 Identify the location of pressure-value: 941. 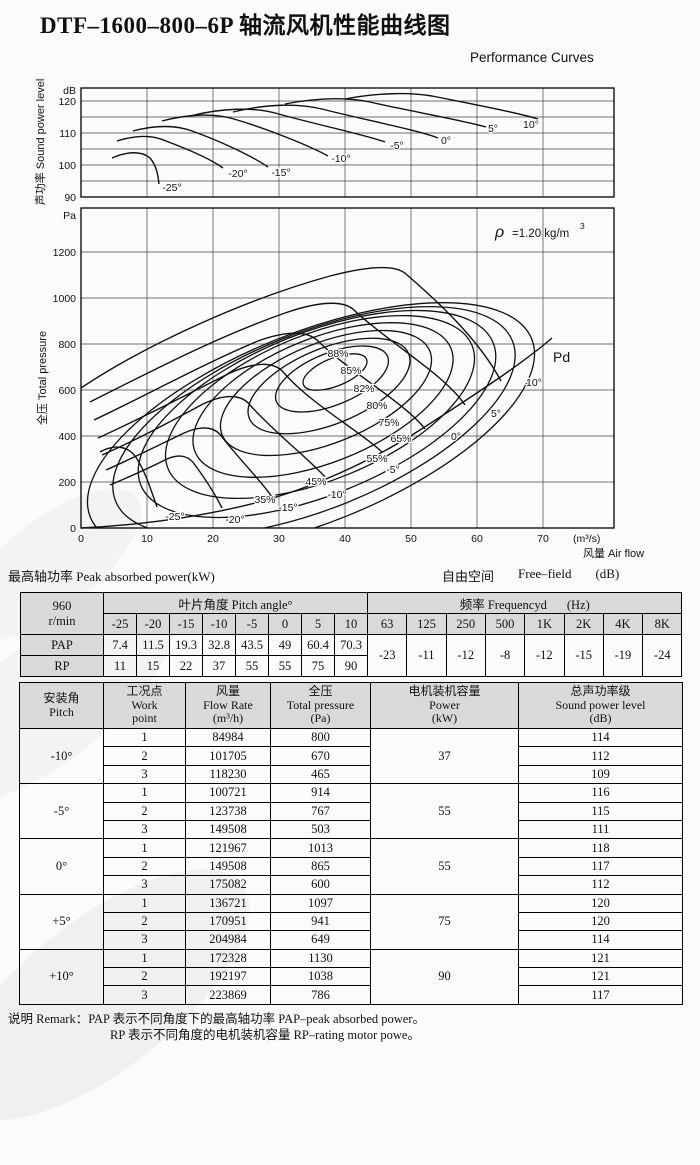
(320, 921).